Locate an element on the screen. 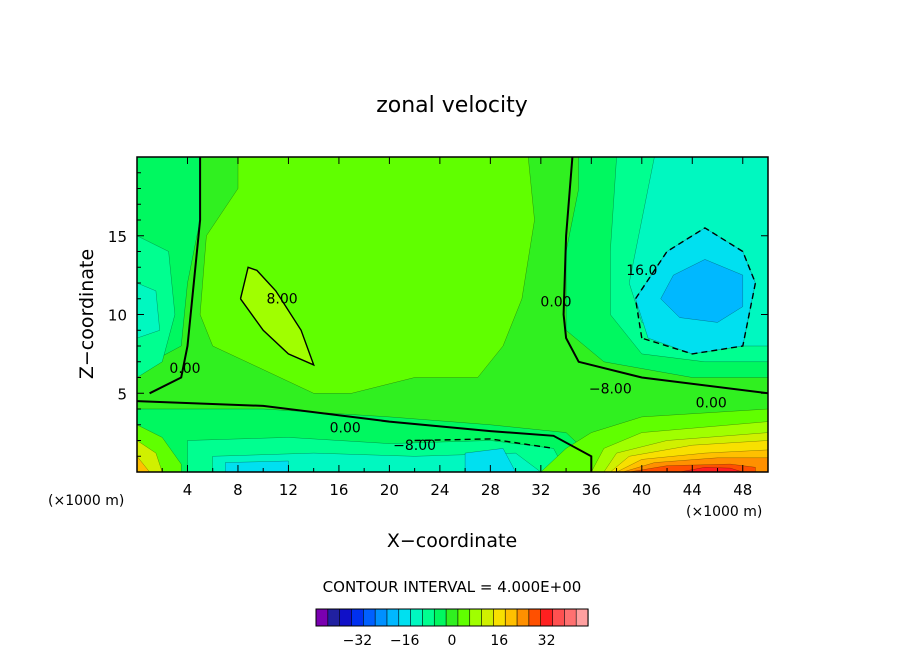  colorbar-tick-label: 0 is located at coordinates (452, 641).